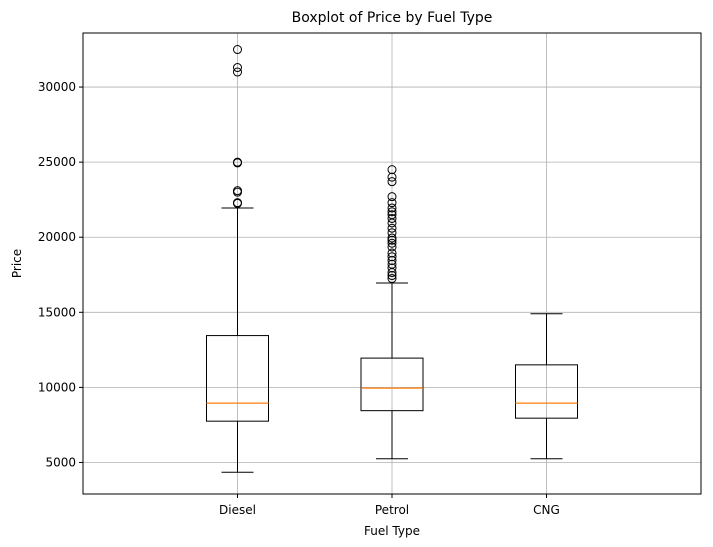  Describe the element at coordinates (60, 462) in the screenshot. I see `y-tick-label: 5000` at that location.